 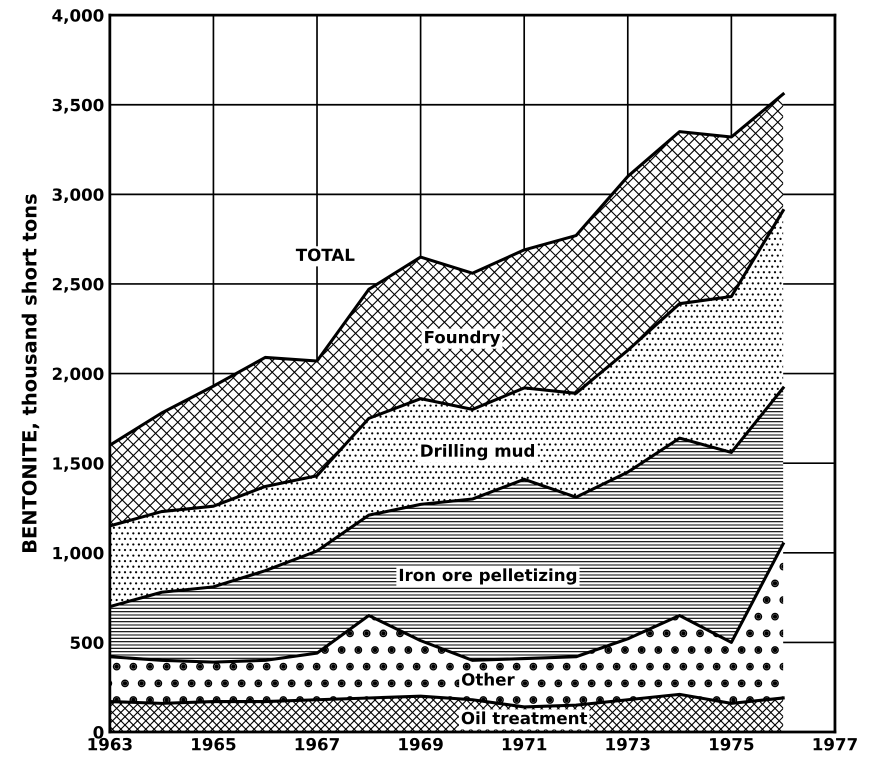 What do you see at coordinates (78, 106) in the screenshot?
I see `y-tick-label: 3,500` at bounding box center [78, 106].